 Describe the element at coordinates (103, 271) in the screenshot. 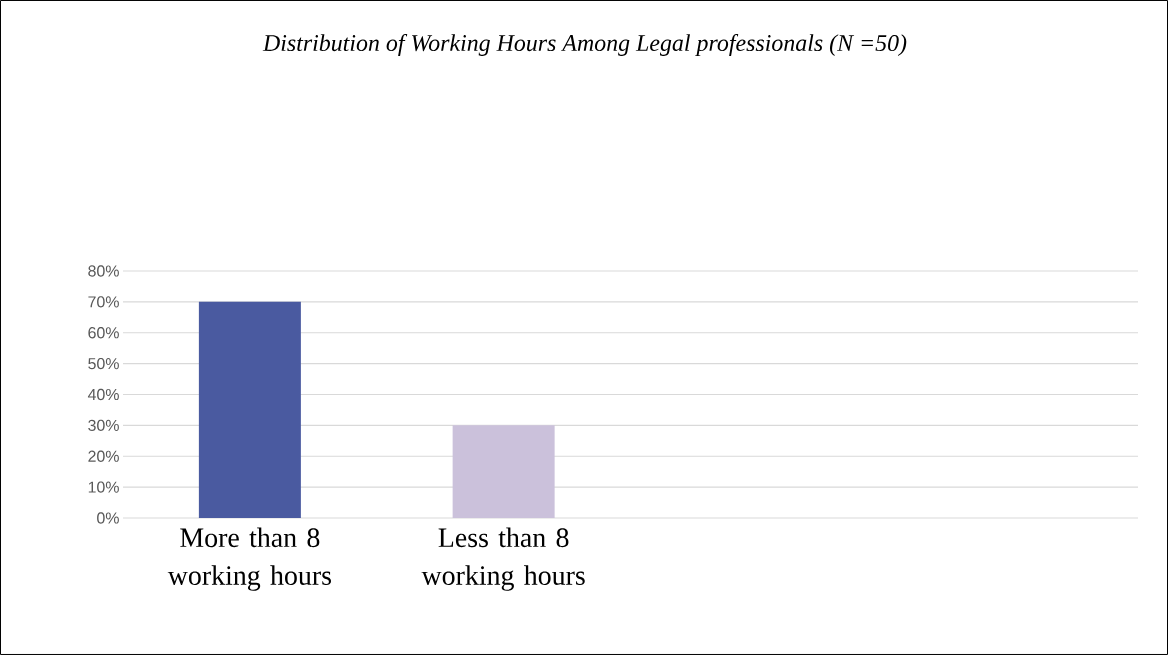

I see `y-tick-label: 80%` at that location.